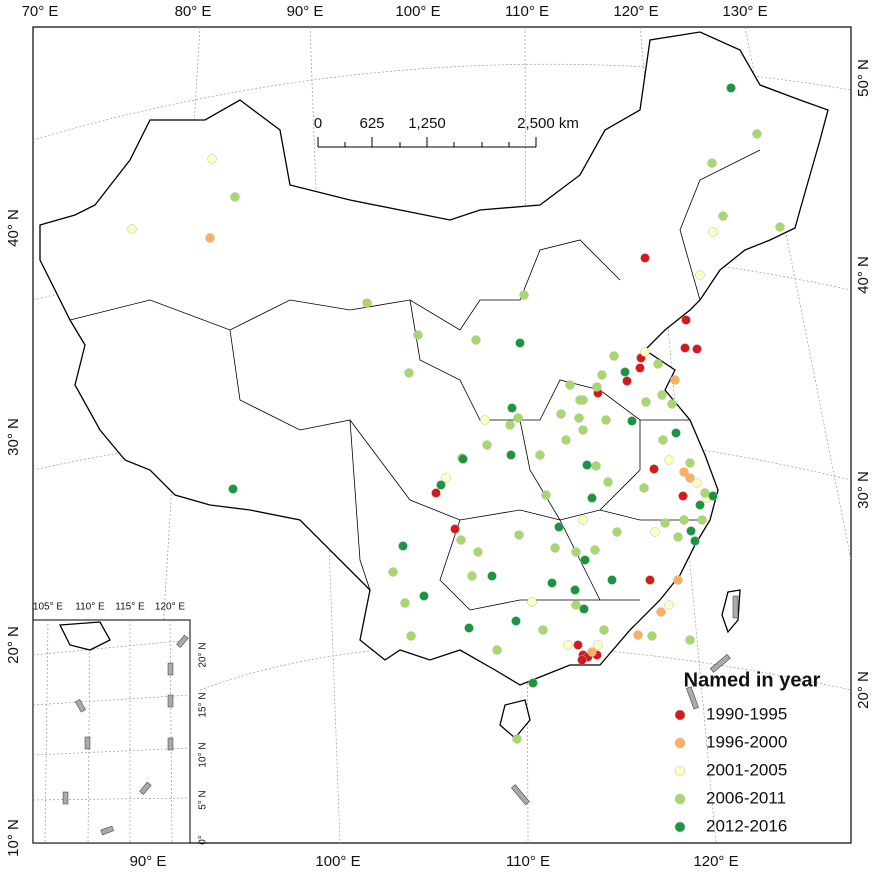 This screenshot has height=877, width=878. Describe the element at coordinates (635, 11) in the screenshot. I see `top-lon-label: 120° E` at that location.